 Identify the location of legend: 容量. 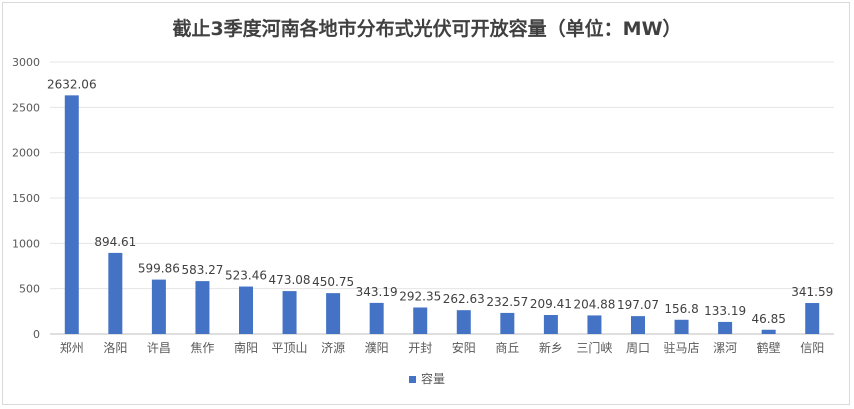
(427, 378).